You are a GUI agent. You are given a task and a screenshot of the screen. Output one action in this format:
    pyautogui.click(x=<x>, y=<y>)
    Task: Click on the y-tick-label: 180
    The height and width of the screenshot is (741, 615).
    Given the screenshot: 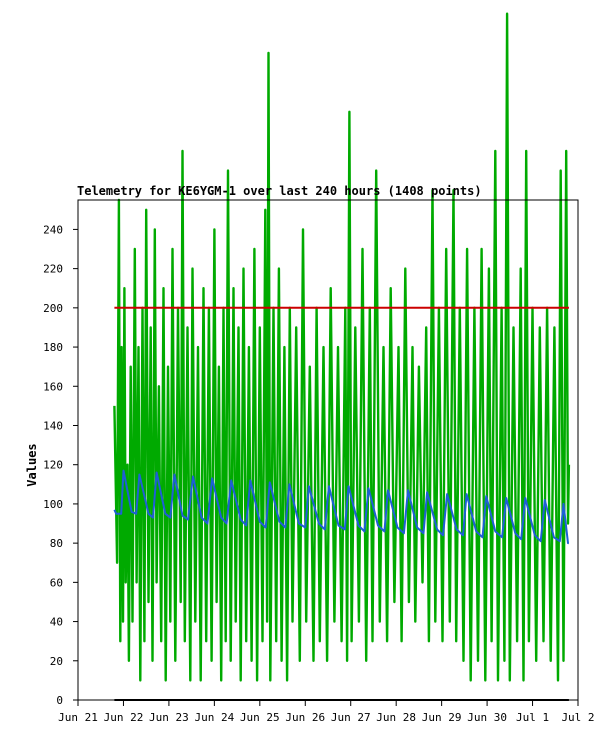 What is the action you would take?
    pyautogui.click(x=53, y=347)
    